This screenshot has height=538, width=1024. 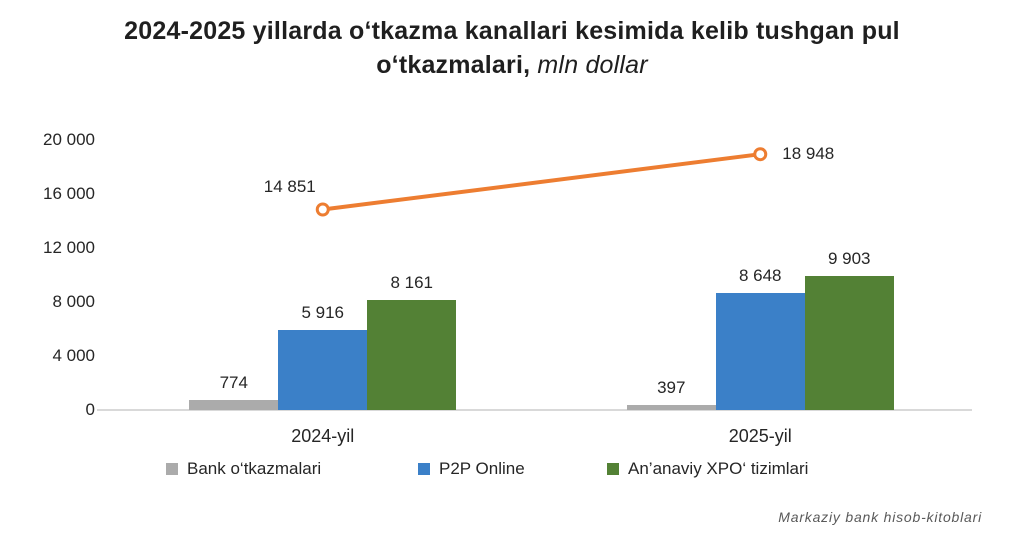 What do you see at coordinates (69, 139) in the screenshot?
I see `y-axis-tick-label: 20 000` at bounding box center [69, 139].